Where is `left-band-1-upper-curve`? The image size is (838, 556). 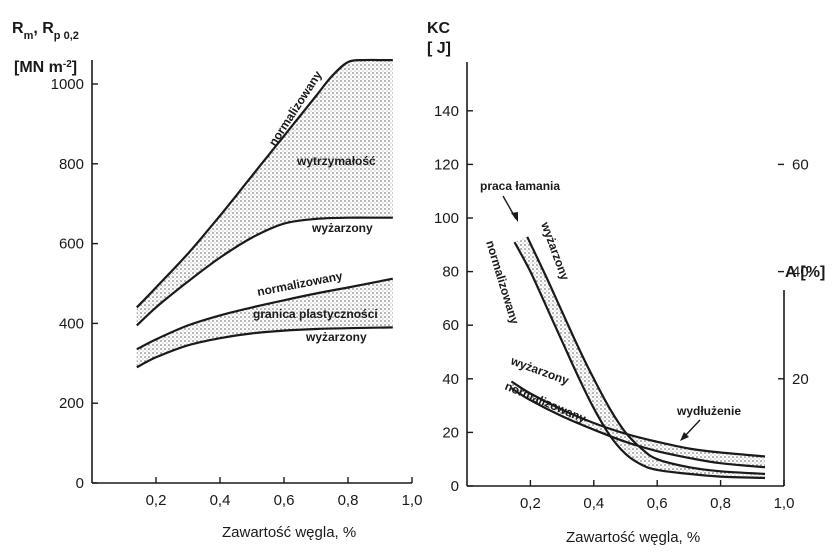 left-band-1-upper-curve is located at coordinates (265, 314).